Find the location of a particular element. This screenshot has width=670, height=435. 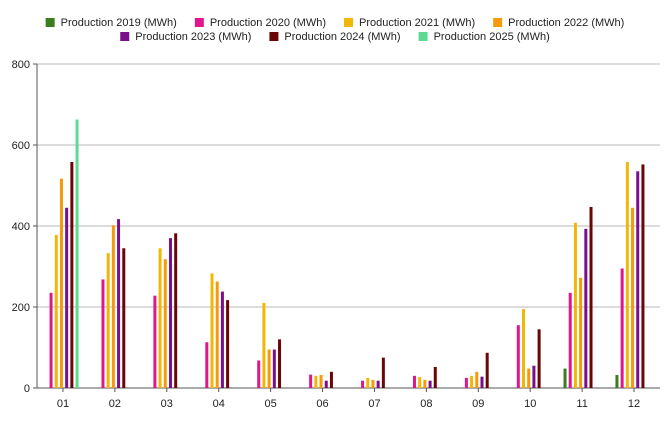

x-tick-label: 11 is located at coordinates (581, 404).